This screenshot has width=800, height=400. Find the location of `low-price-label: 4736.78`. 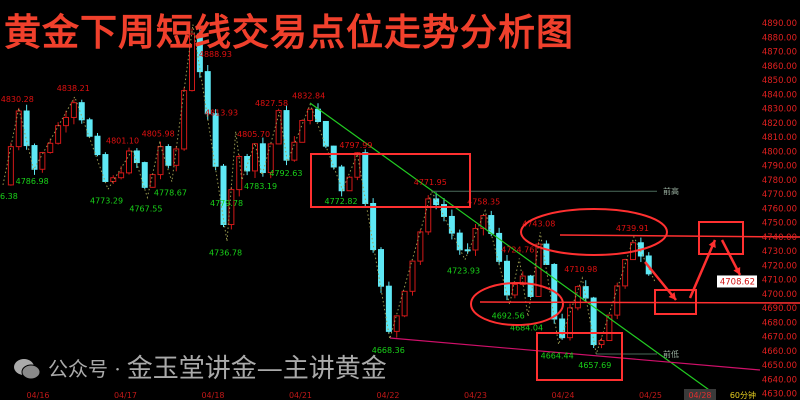

low-price-label: 4736.78 is located at coordinates (225, 252).